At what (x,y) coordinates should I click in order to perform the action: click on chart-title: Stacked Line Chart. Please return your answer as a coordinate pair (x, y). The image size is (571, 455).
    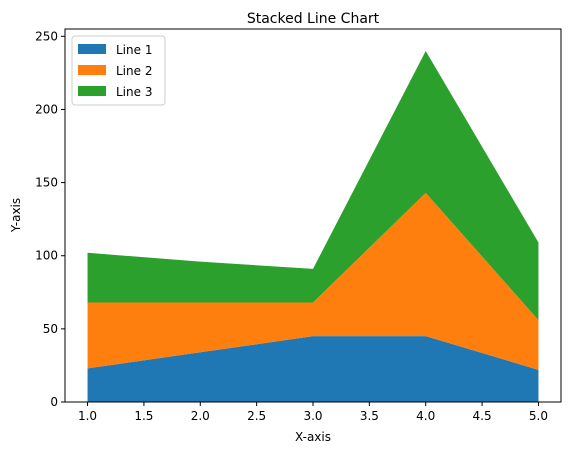
    Looking at the image, I should click on (313, 19).